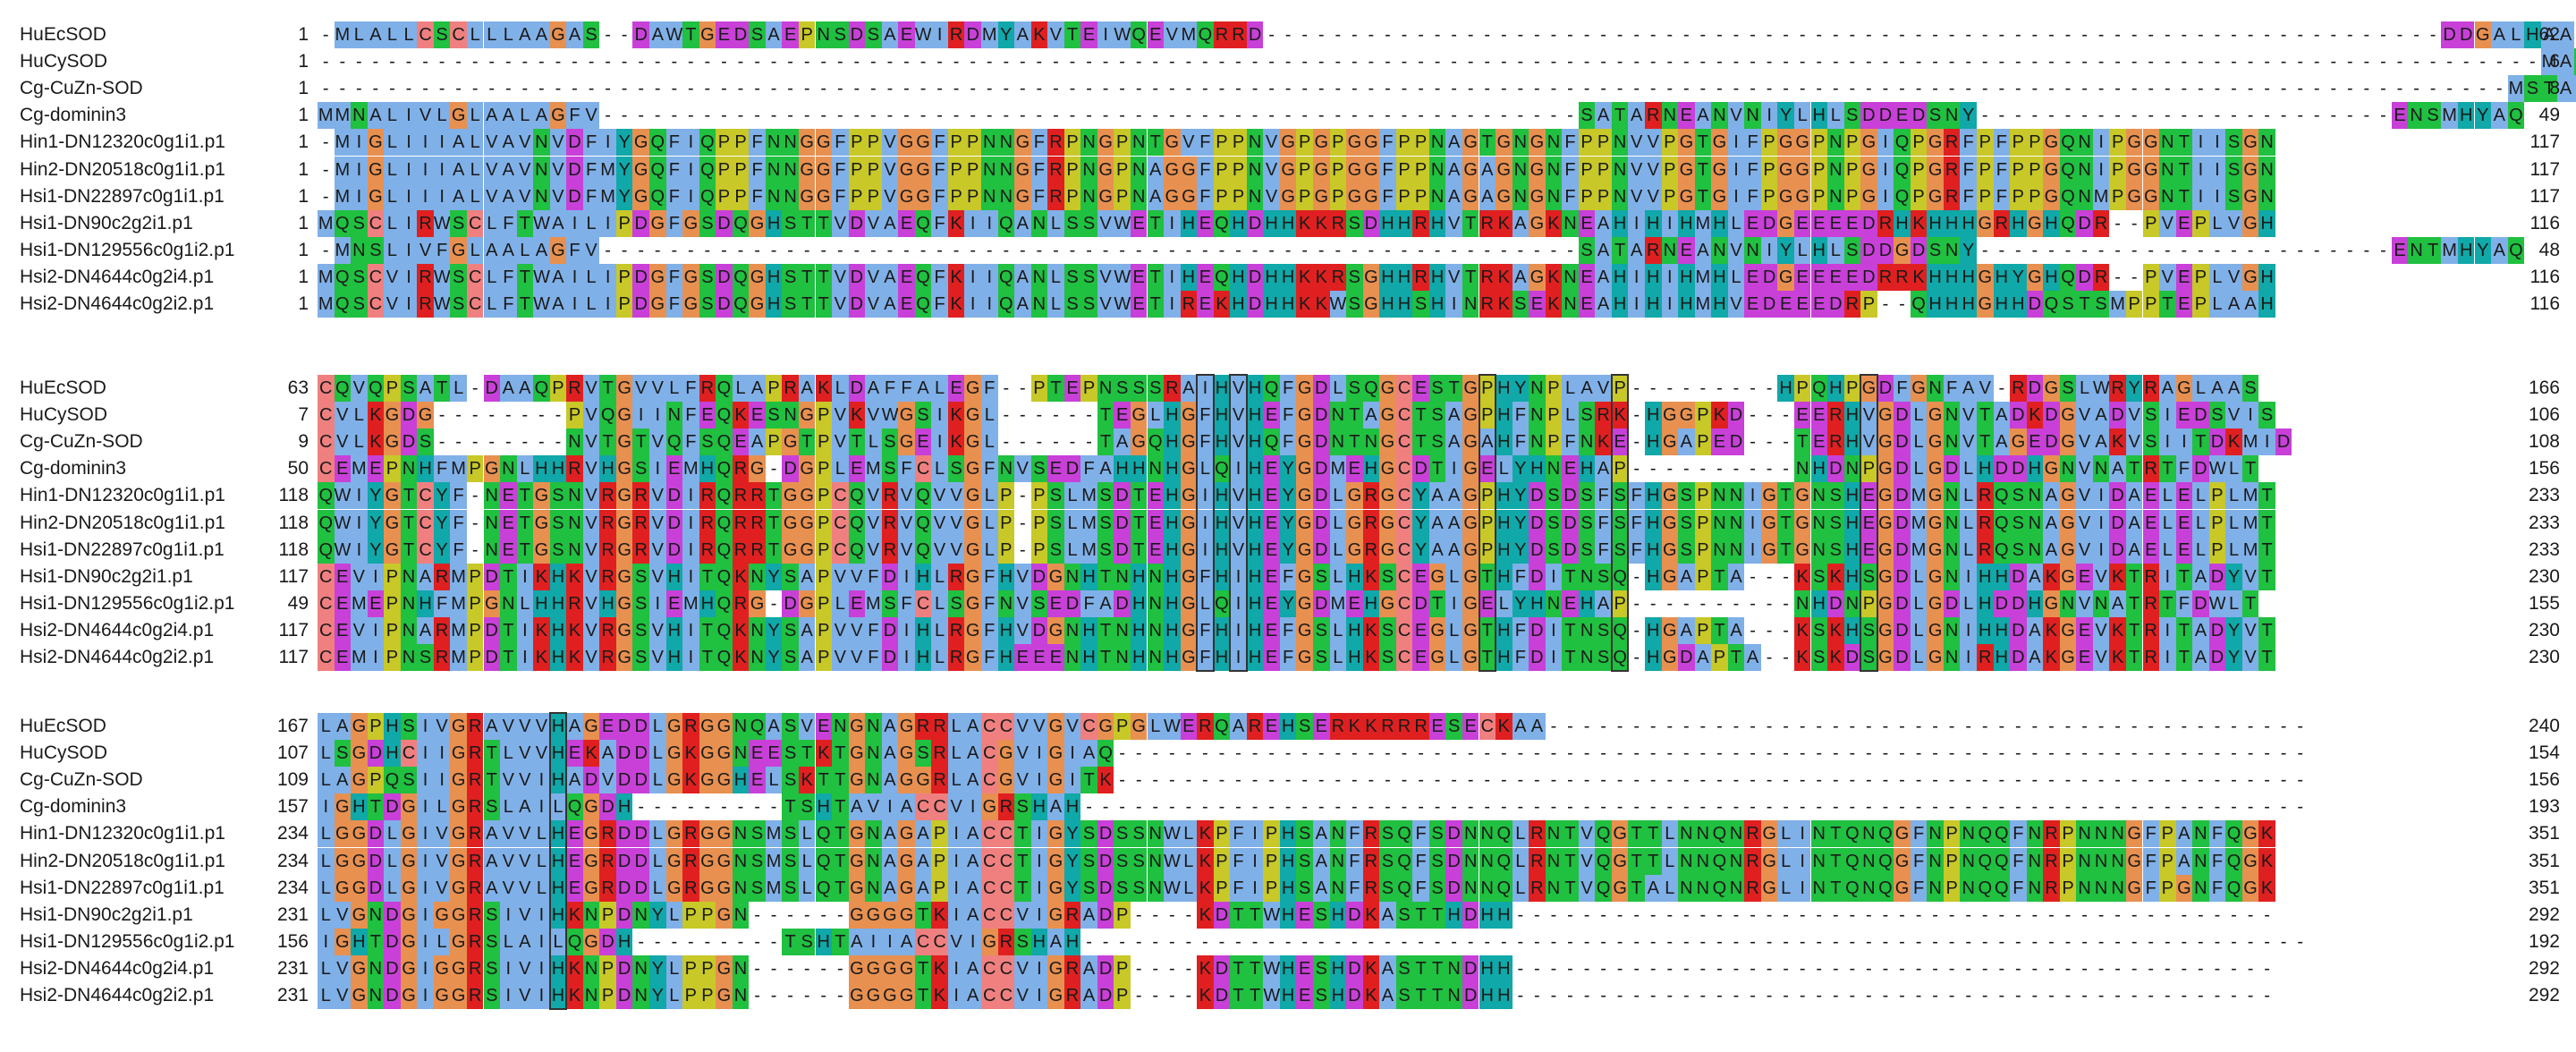 The image size is (2576, 1052). What do you see at coordinates (873, 603) in the screenshot?
I see `residue: M` at bounding box center [873, 603].